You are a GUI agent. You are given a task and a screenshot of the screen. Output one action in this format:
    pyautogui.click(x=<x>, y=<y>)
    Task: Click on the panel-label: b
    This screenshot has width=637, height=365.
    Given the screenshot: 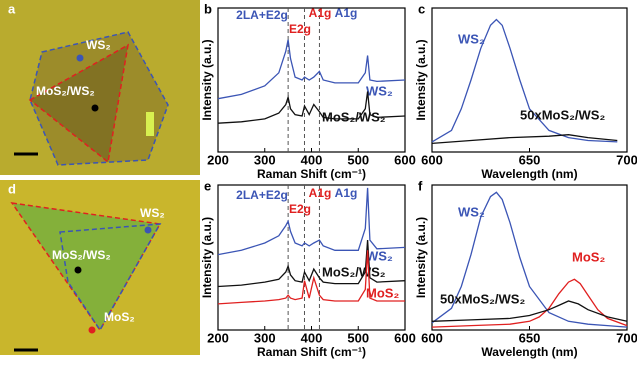 What is the action you would take?
    pyautogui.click(x=208, y=8)
    